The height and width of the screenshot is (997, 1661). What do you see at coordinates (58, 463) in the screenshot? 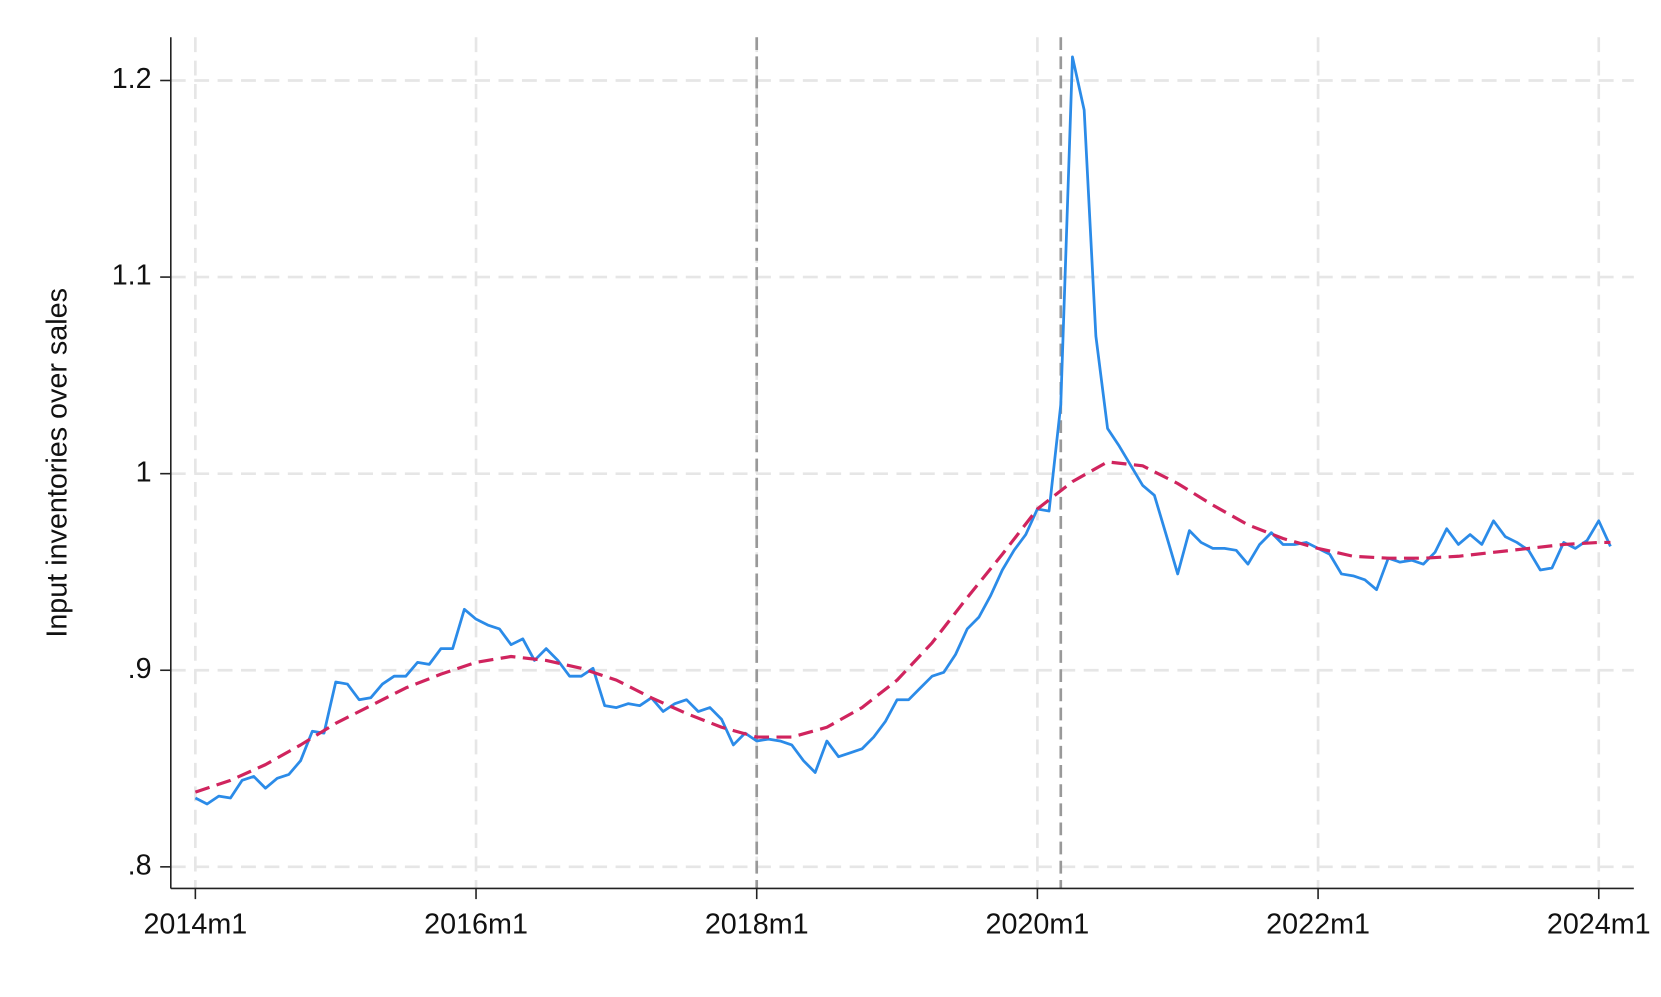
I see `y-axis-title: Input inventories over sales` at bounding box center [58, 463].